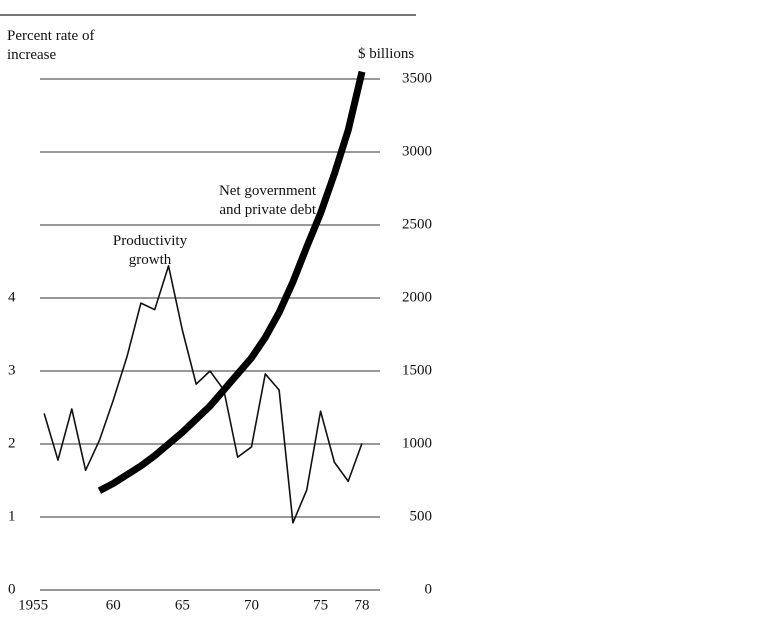 The width and height of the screenshot is (768, 619). Describe the element at coordinates (12, 516) in the screenshot. I see `y-tick-label: 1` at that location.